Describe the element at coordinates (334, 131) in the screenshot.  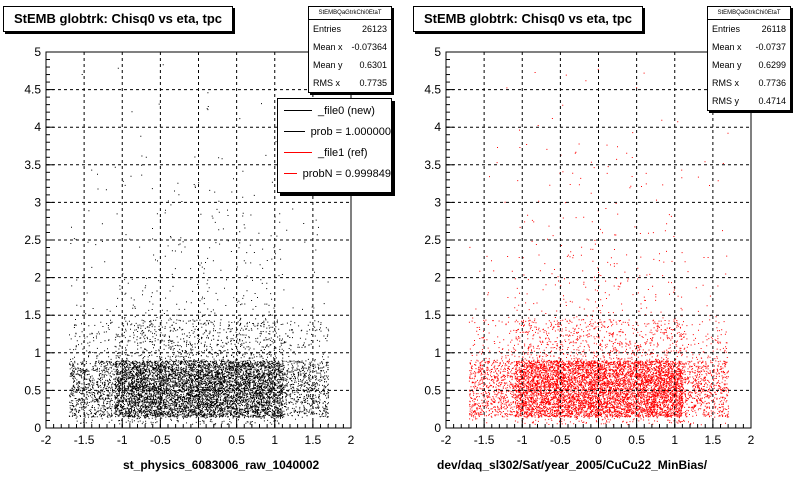
I see `legend-entry: prob = 1.000000` at that location.